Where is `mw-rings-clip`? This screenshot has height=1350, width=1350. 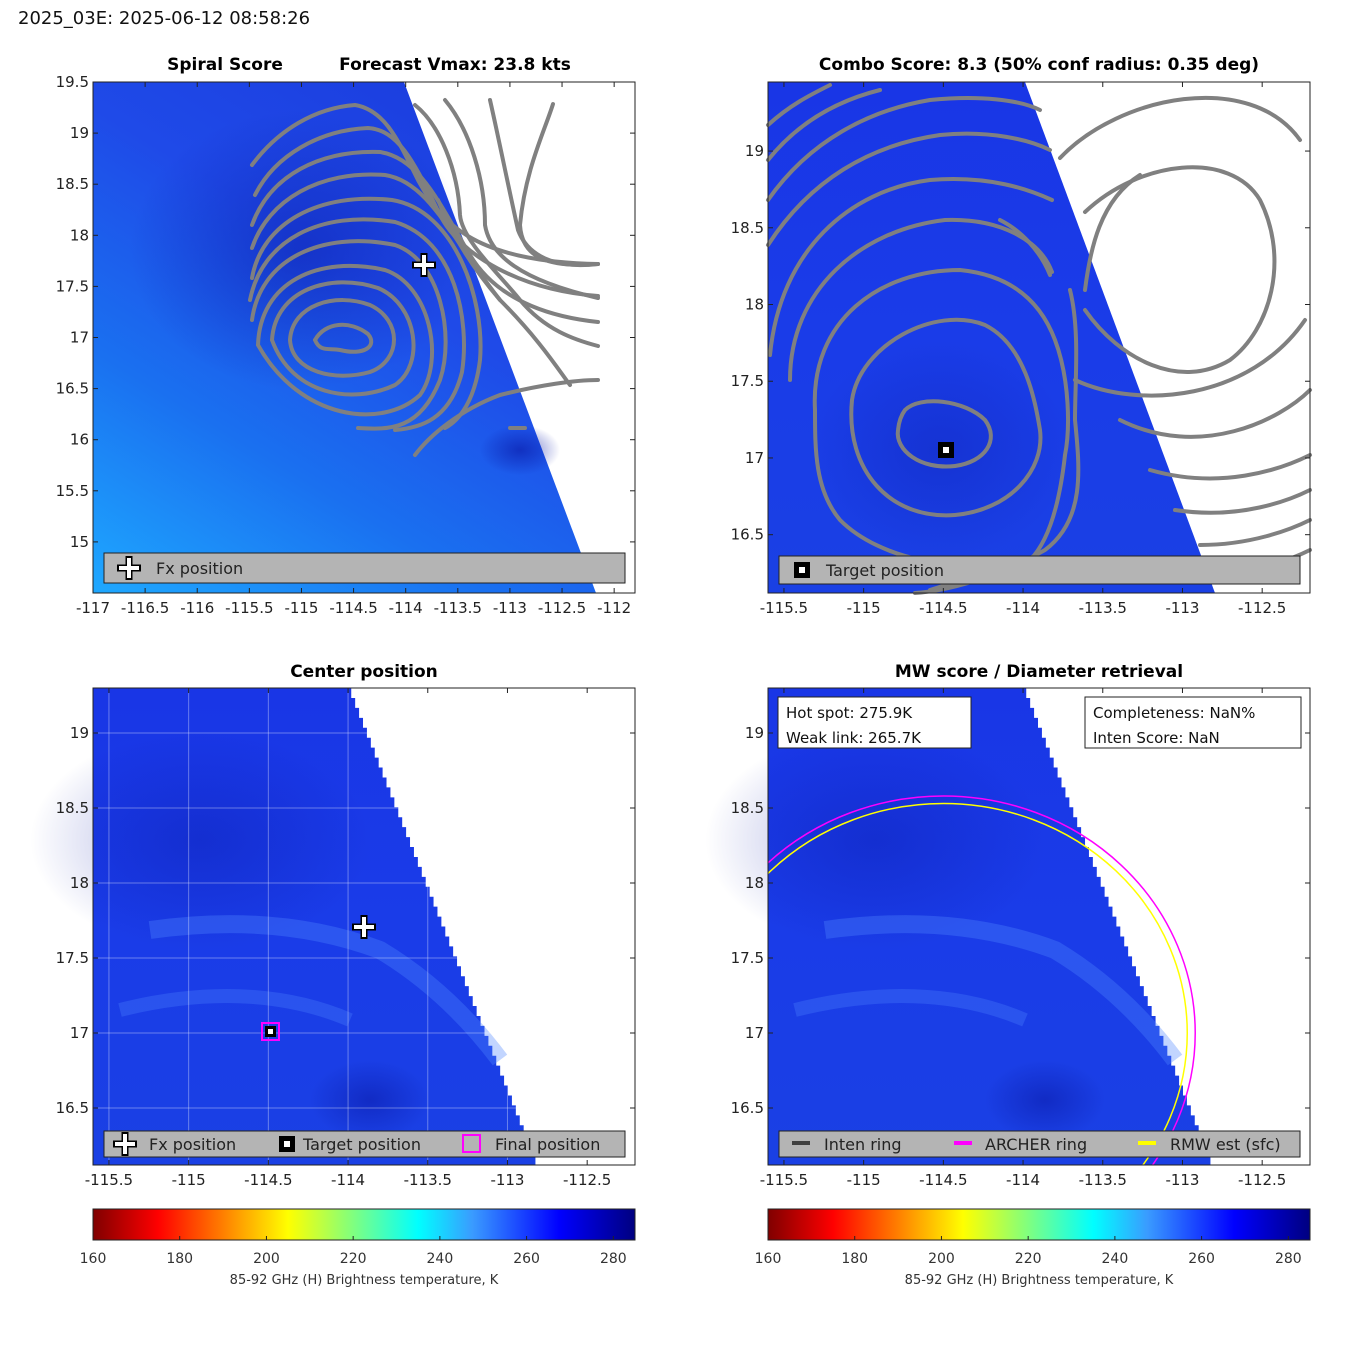 mw-rings-clip is located at coordinates (982, 980).